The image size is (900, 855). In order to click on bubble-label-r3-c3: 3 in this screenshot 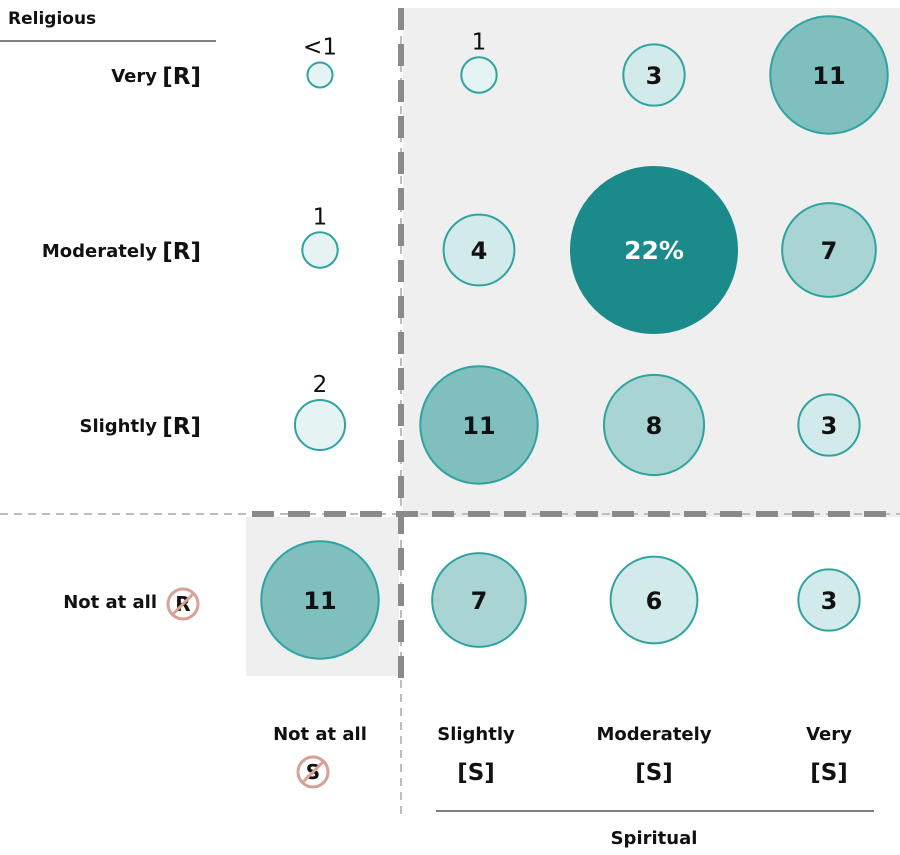, I will do `click(829, 601)`.